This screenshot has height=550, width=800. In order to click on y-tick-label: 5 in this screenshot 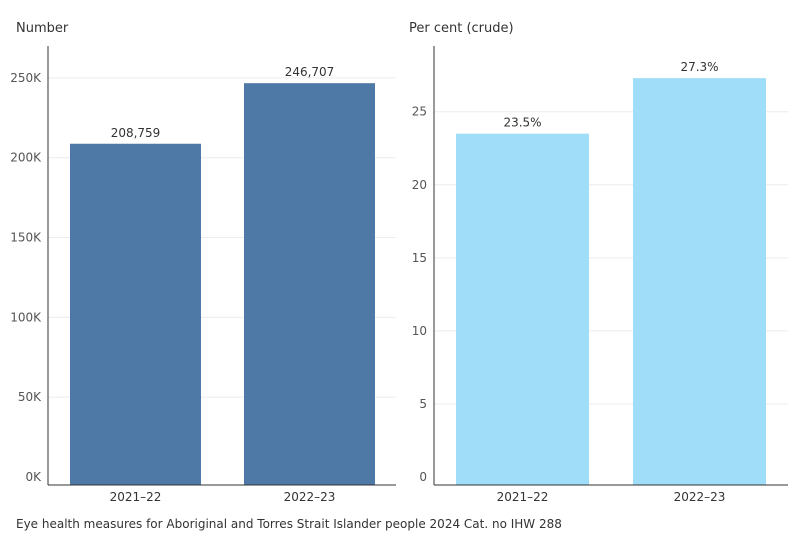, I will do `click(423, 404)`.